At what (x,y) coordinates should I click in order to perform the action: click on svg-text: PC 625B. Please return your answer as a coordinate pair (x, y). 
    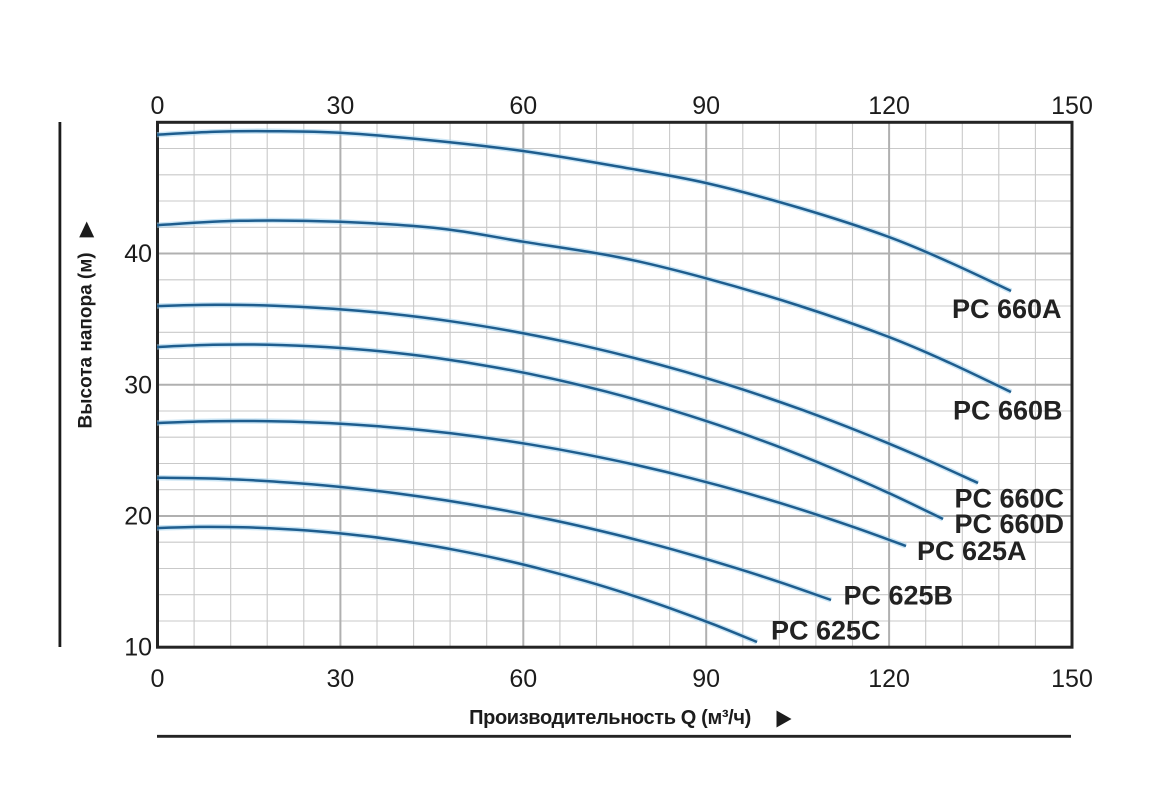
    Looking at the image, I should click on (899, 595).